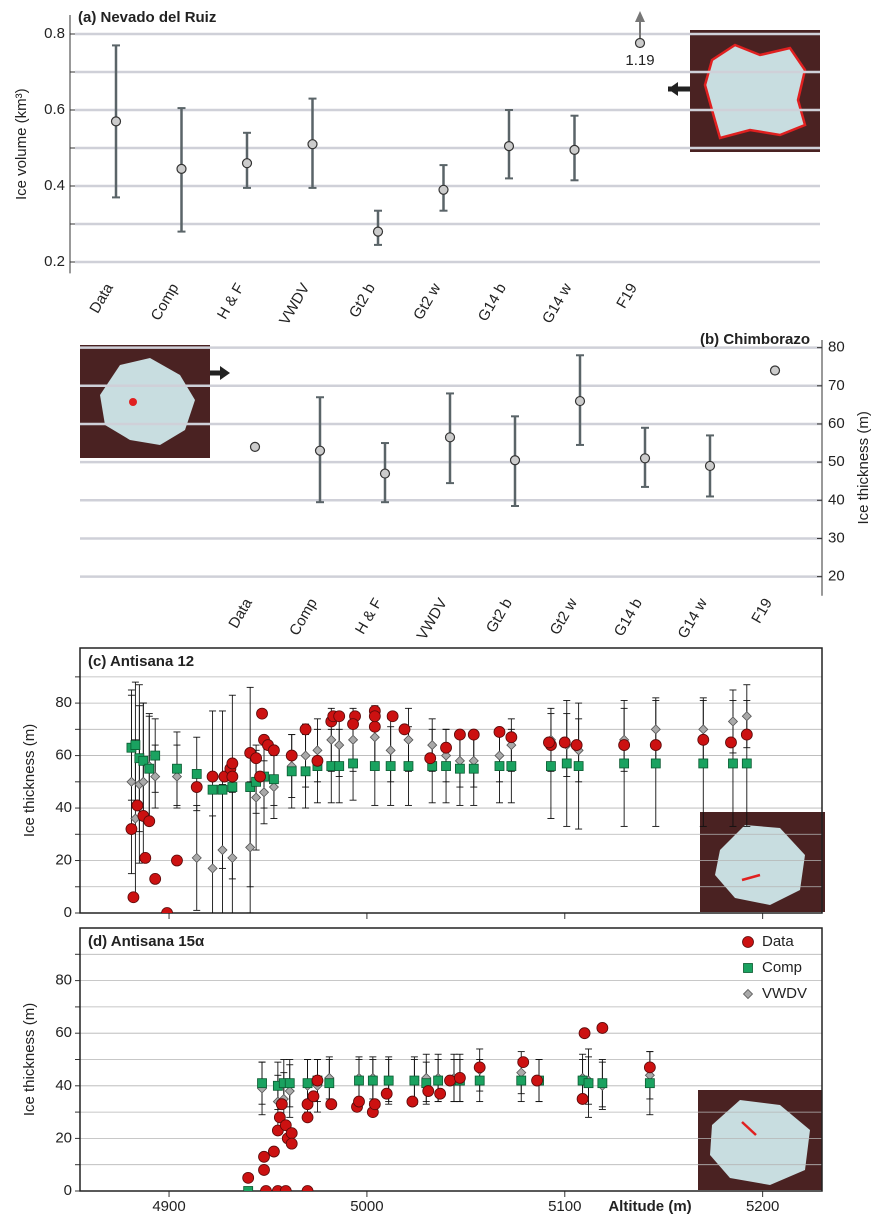 Image resolution: width=876 pixels, height=1218 pixels. What do you see at coordinates (168, 1206) in the screenshot?
I see `x-tick-label: 4900` at bounding box center [168, 1206].